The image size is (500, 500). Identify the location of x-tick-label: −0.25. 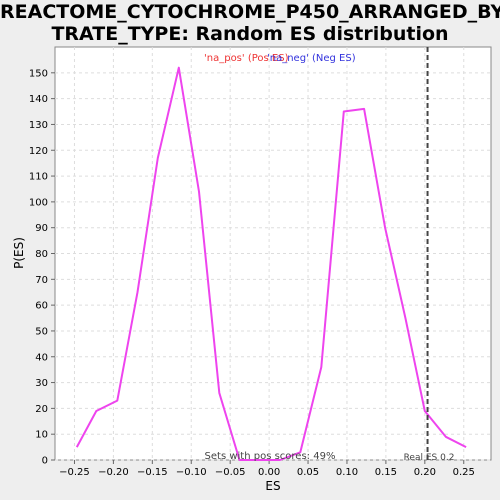
(74, 472).